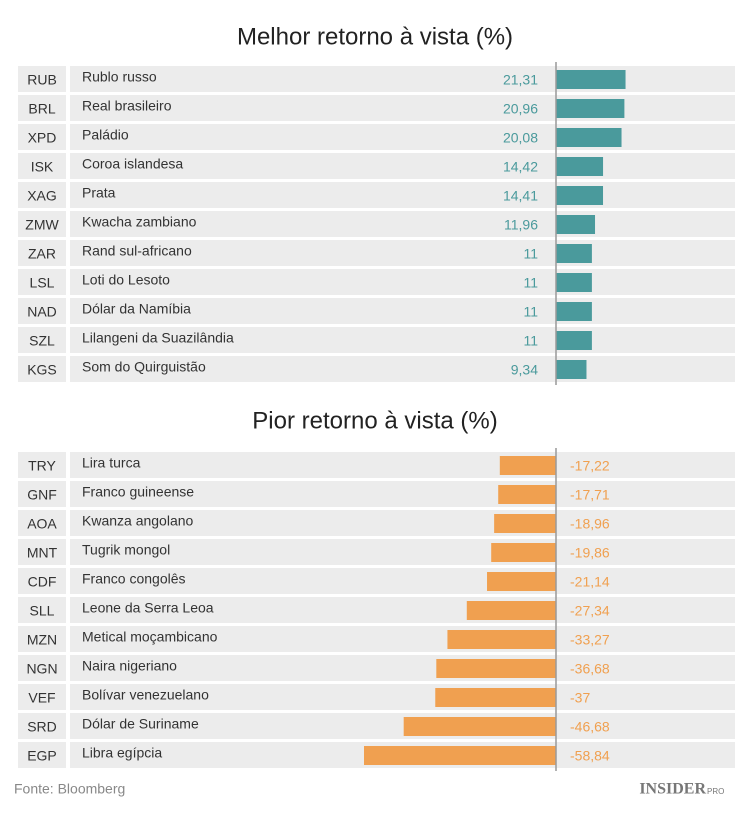 The image size is (750, 832). What do you see at coordinates (520, 109) in the screenshot?
I see `value-label: 20,96` at bounding box center [520, 109].